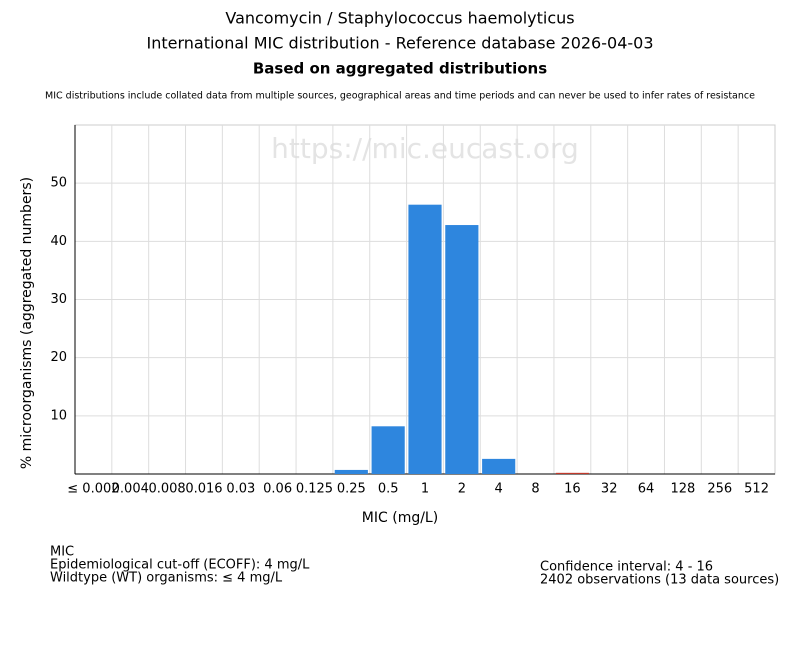 The image size is (800, 650). Describe the element at coordinates (62, 552) in the screenshot. I see `footer-text: MIC` at that location.